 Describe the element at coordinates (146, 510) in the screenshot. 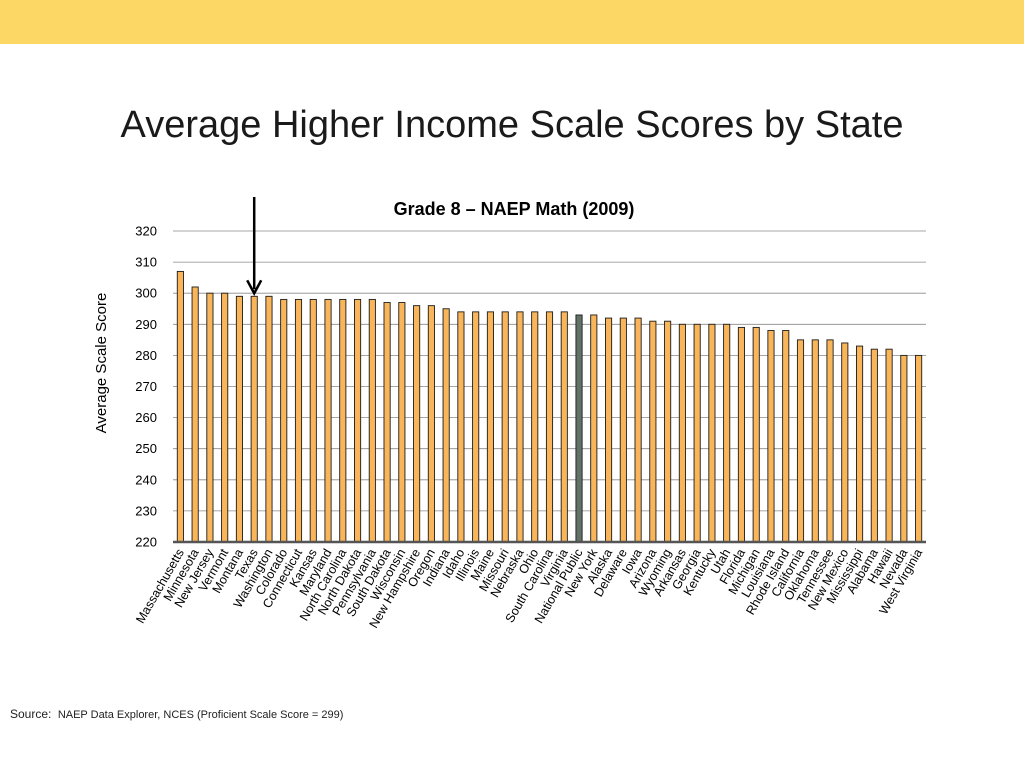

I see `y-tick-label: 230` at that location.